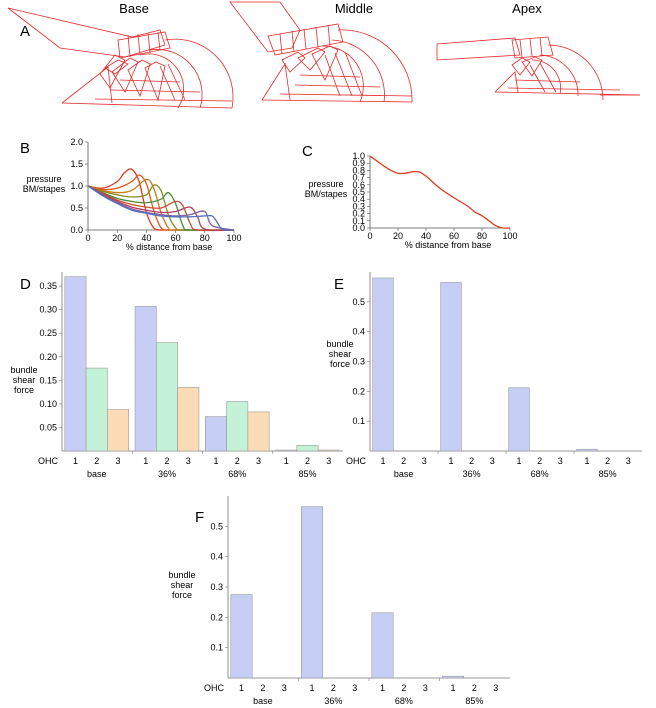  Describe the element at coordinates (258, 431) in the screenshot. I see `bar-68%-ohc3` at that location.